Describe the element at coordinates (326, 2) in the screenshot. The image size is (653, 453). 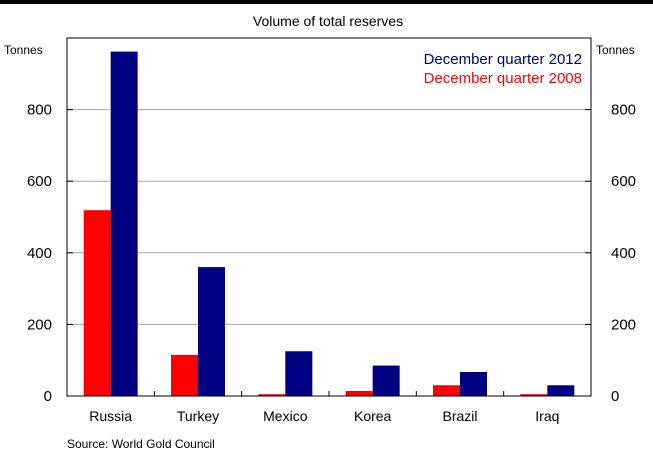
I see `top-rule` at that location.